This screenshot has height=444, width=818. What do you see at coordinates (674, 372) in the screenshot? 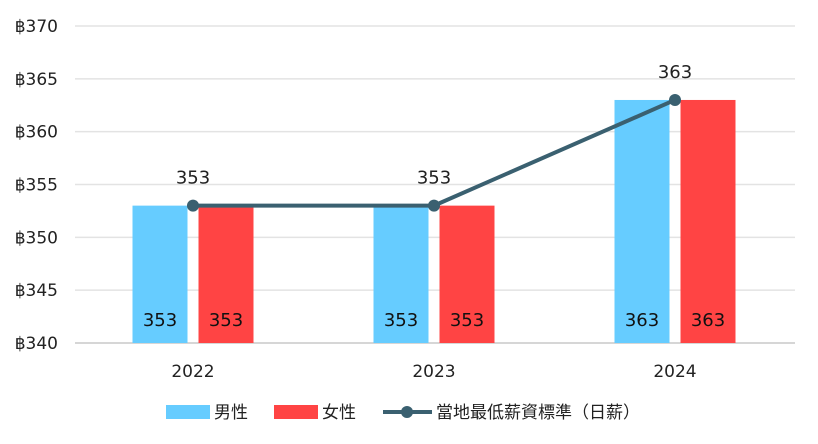
I see `x-tick-label: 2024` at bounding box center [674, 372].